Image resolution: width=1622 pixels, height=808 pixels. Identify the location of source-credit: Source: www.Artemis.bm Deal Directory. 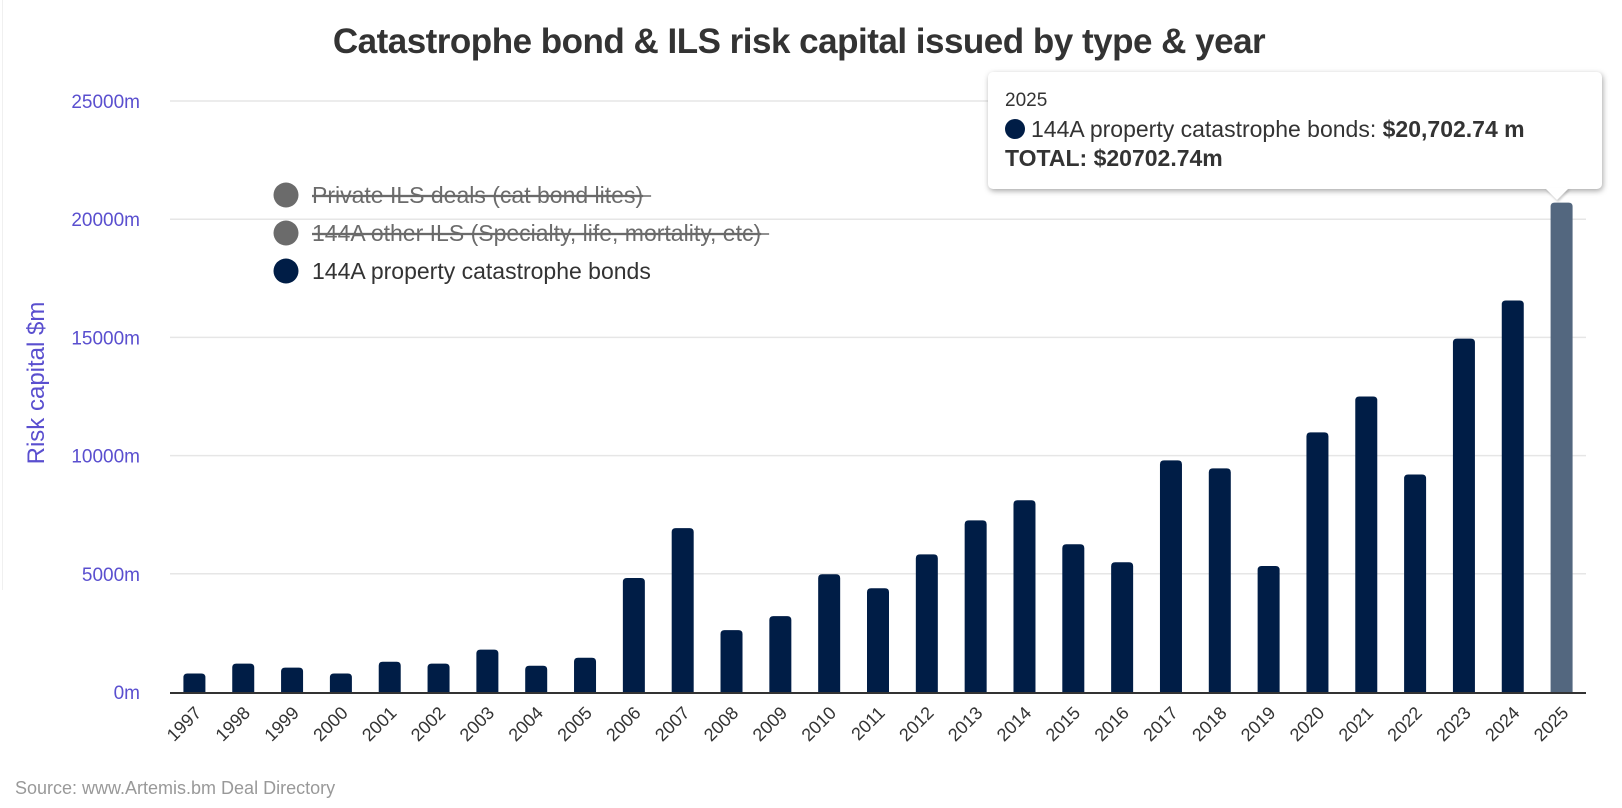
(175, 788).